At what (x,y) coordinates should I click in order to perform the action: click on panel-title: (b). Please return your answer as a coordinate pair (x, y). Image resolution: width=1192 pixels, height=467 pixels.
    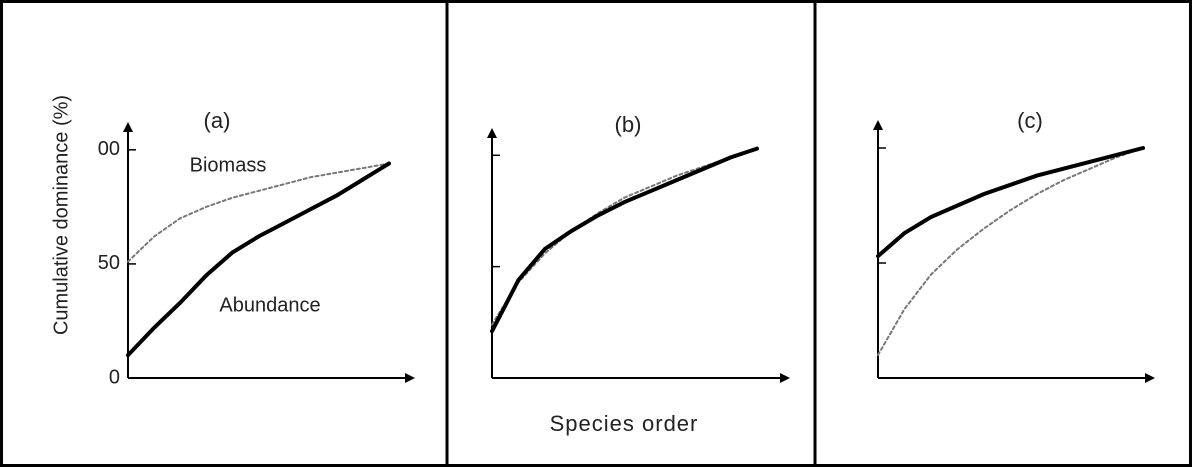
    Looking at the image, I should click on (628, 124).